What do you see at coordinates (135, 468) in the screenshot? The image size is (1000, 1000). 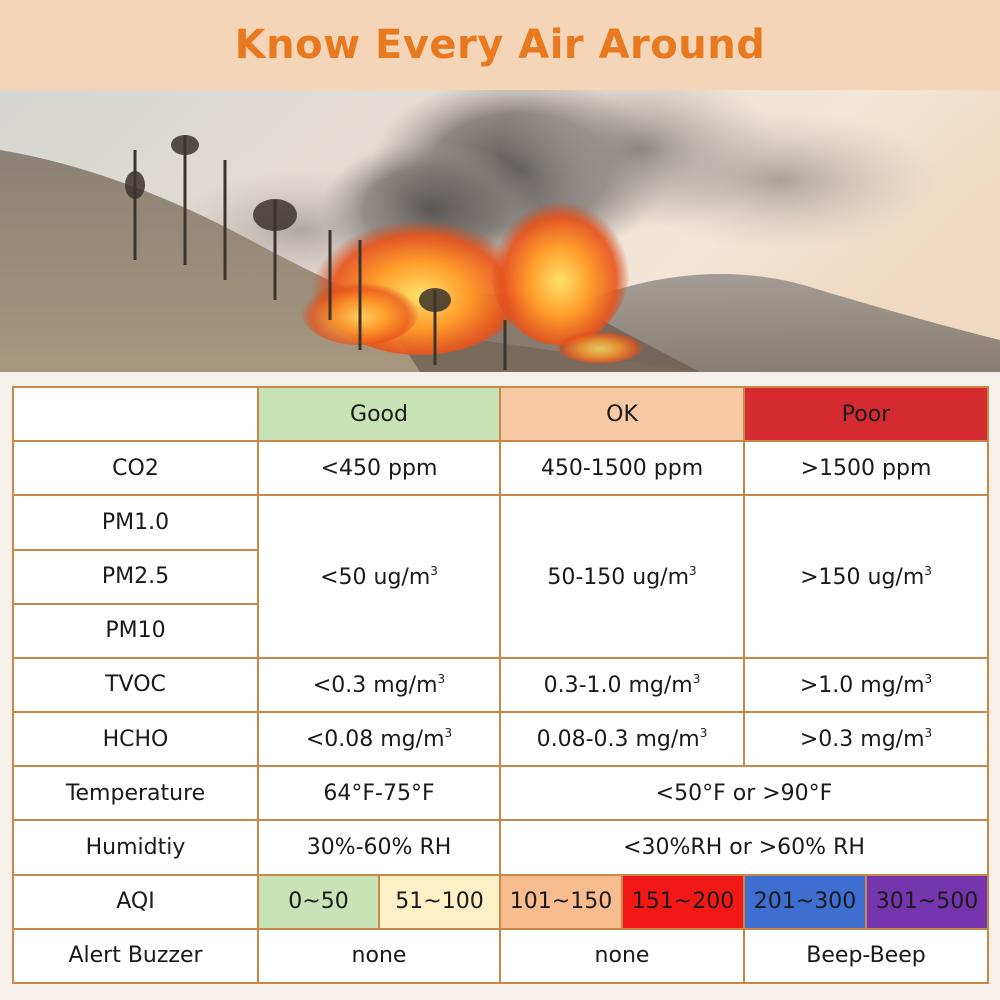 I see `row-label-co2: CO2` at bounding box center [135, 468].